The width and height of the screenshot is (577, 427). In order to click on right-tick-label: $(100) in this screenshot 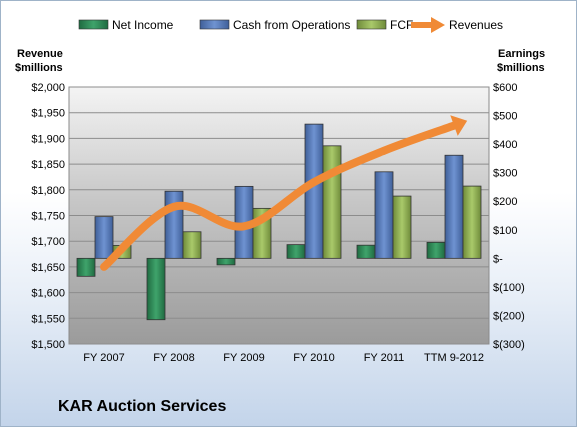, I will do `click(509, 288)`.